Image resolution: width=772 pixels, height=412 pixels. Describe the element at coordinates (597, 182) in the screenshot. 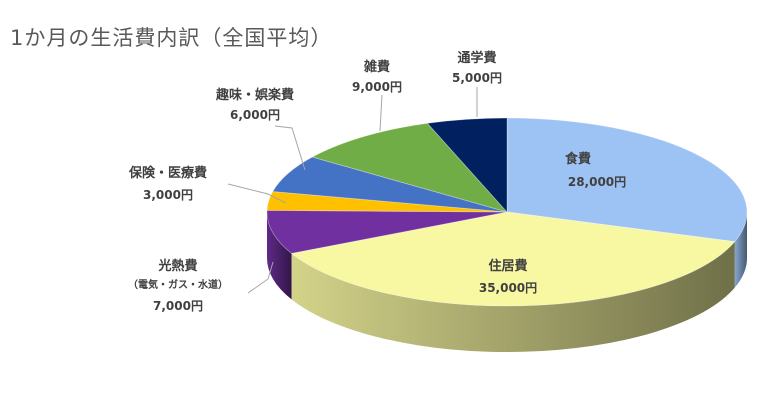

I see `slice-value-0: 28,000円` at that location.